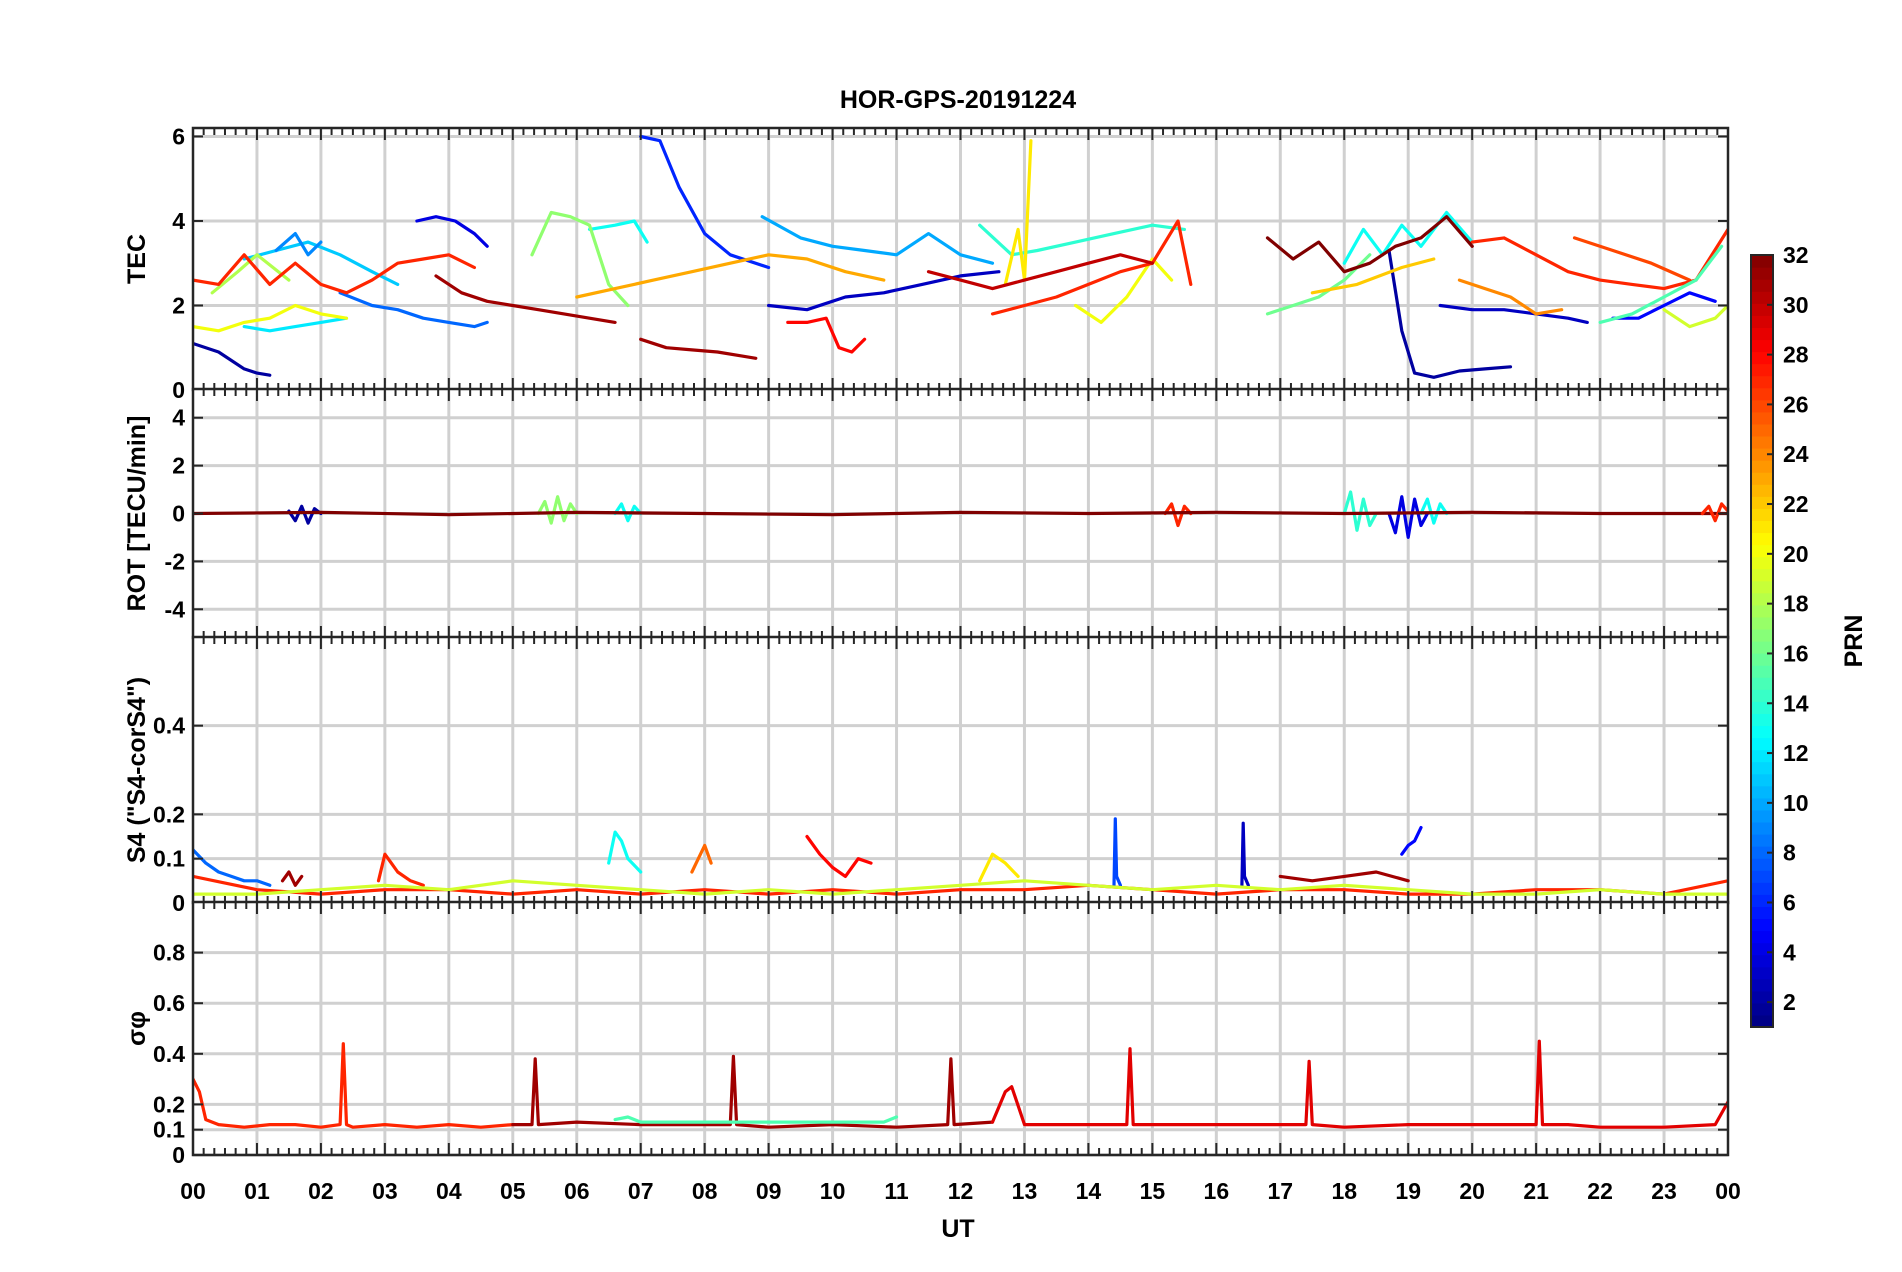 Image resolution: width=1902 pixels, height=1272 pixels. I want to click on y-axis-label: σφ, so click(137, 1028).